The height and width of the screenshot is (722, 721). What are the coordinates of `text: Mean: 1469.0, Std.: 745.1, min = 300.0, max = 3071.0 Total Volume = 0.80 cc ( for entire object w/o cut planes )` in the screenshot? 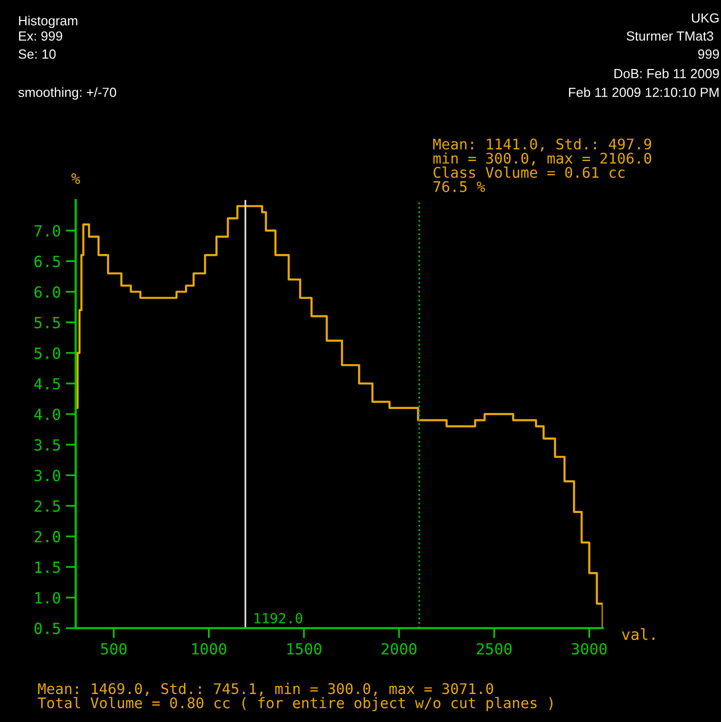 It's located at (295, 697).